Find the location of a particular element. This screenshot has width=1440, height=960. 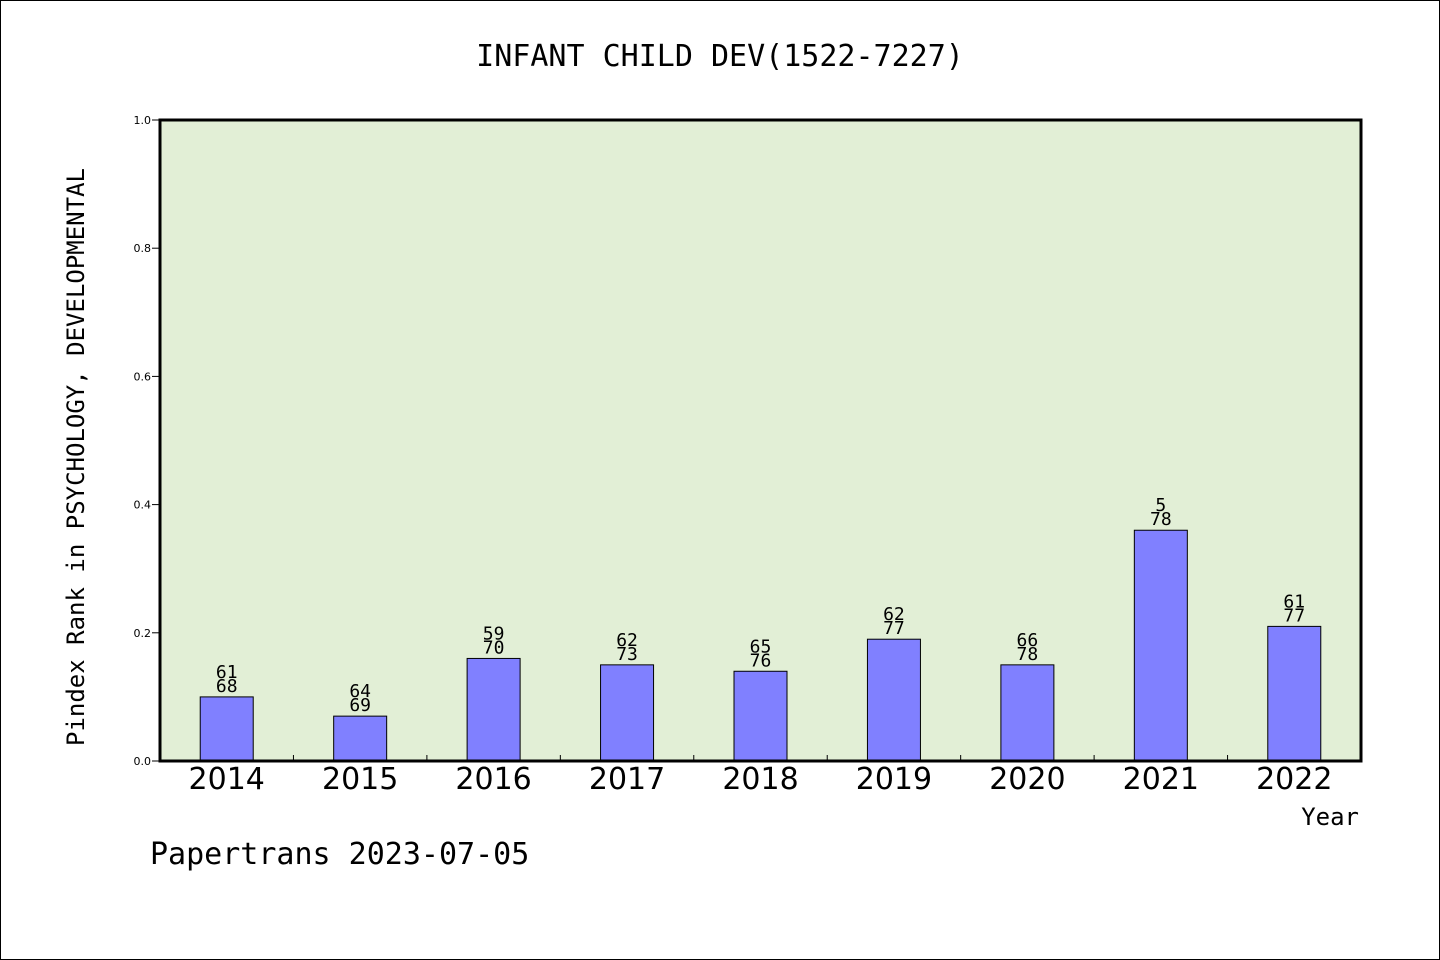

bar-label-top: 65 is located at coordinates (761, 646).